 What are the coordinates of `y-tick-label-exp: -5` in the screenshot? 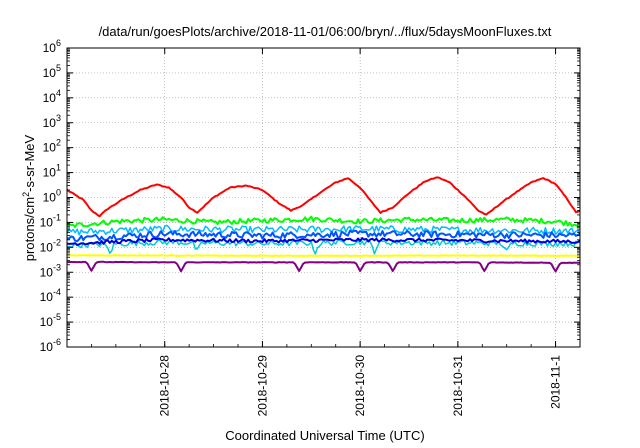 It's located at (57, 317).